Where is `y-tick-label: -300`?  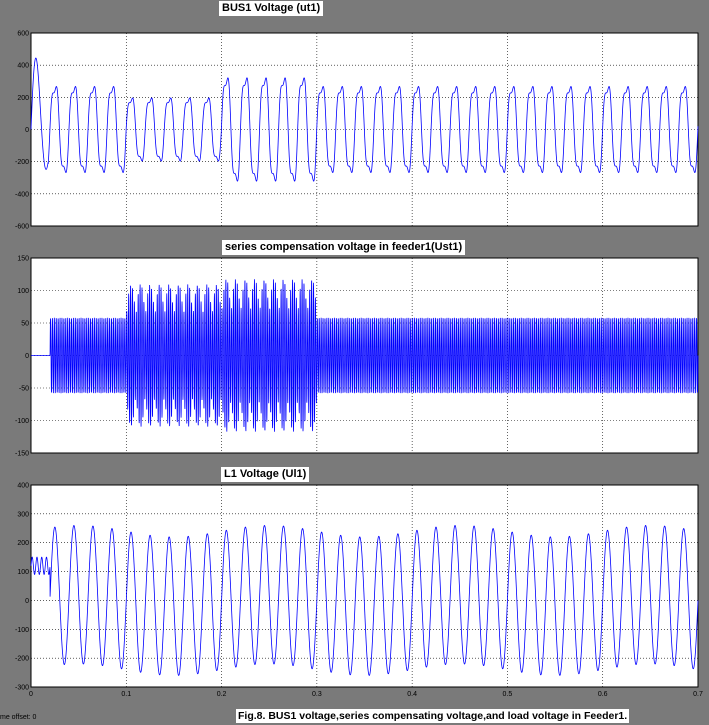 y-tick-label: -300 is located at coordinates (22, 688).